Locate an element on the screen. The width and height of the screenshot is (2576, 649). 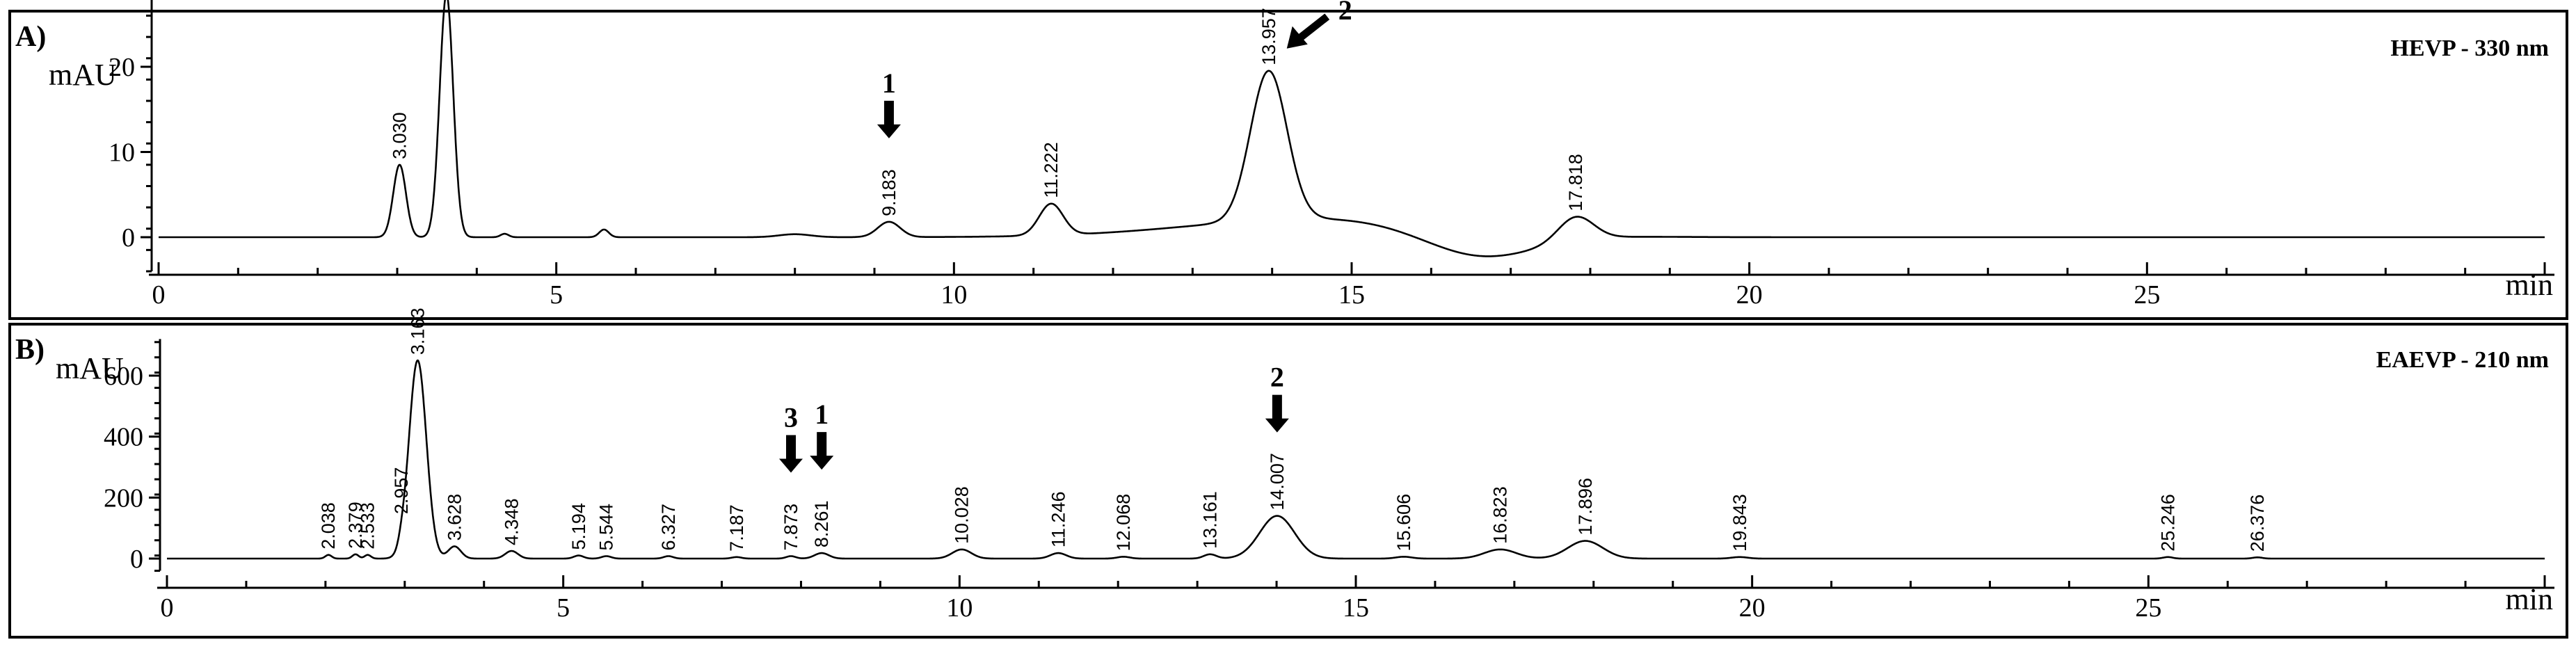
panel-a-peak-label-17-818: 17.818 is located at coordinates (1575, 182).